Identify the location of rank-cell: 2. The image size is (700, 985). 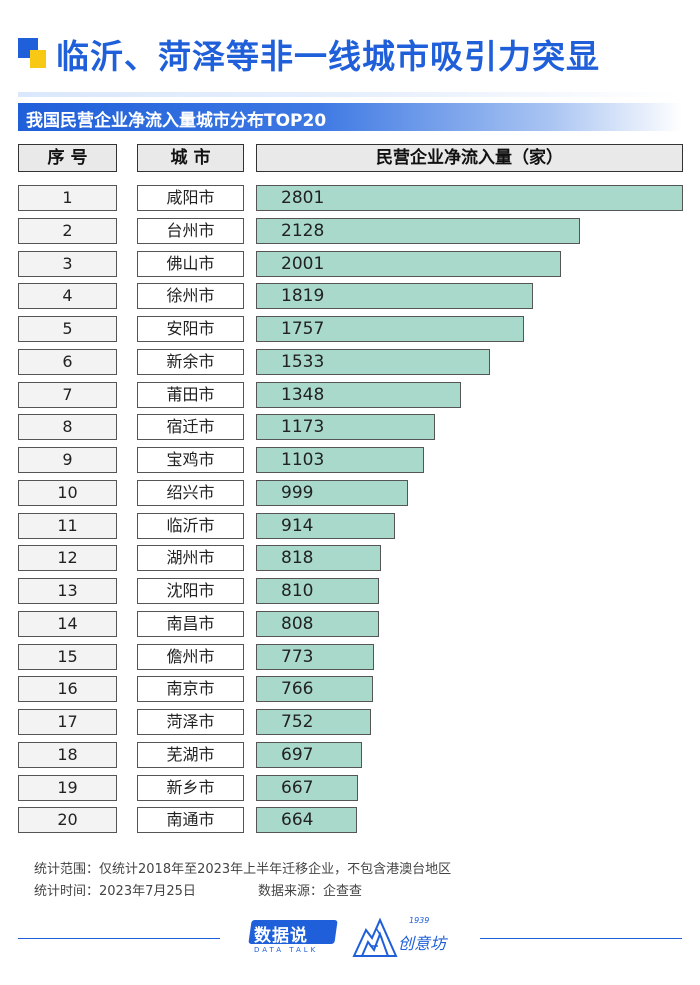
(67, 231).